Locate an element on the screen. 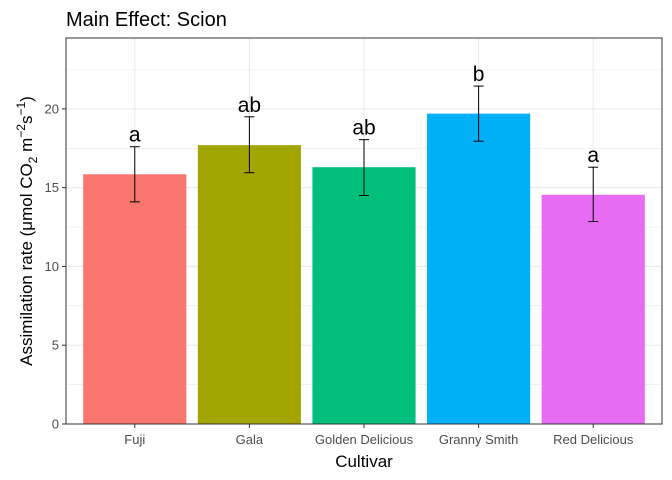 The height and width of the screenshot is (480, 672). bar-gala is located at coordinates (249, 284).